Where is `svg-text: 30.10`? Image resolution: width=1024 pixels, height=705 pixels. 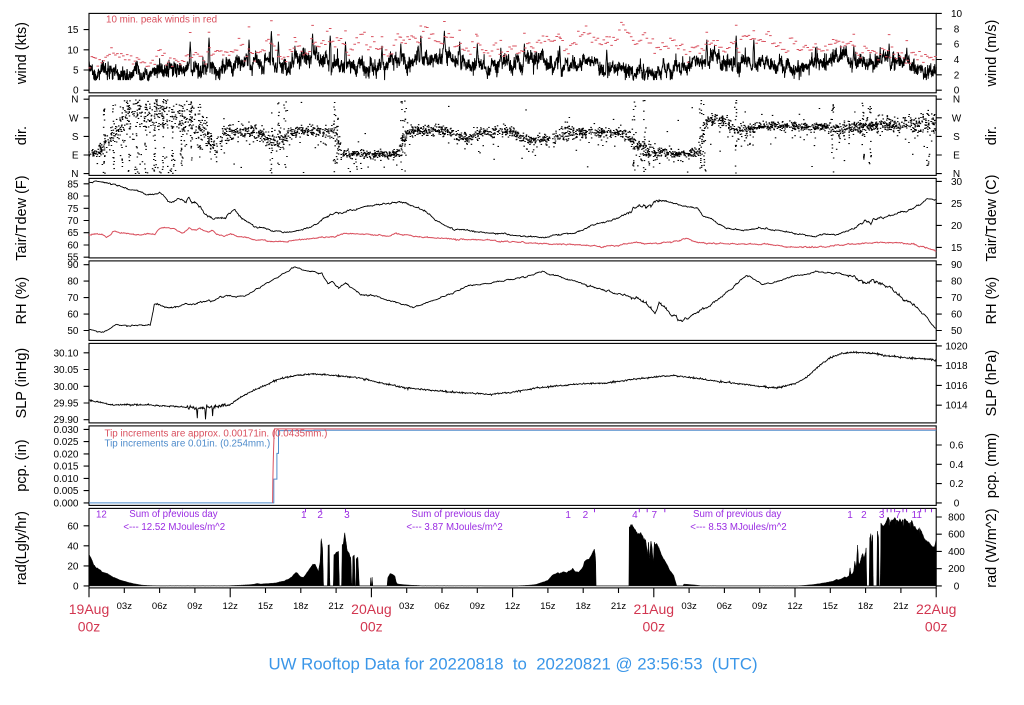
svg-text: 30.10 is located at coordinates (65, 353).